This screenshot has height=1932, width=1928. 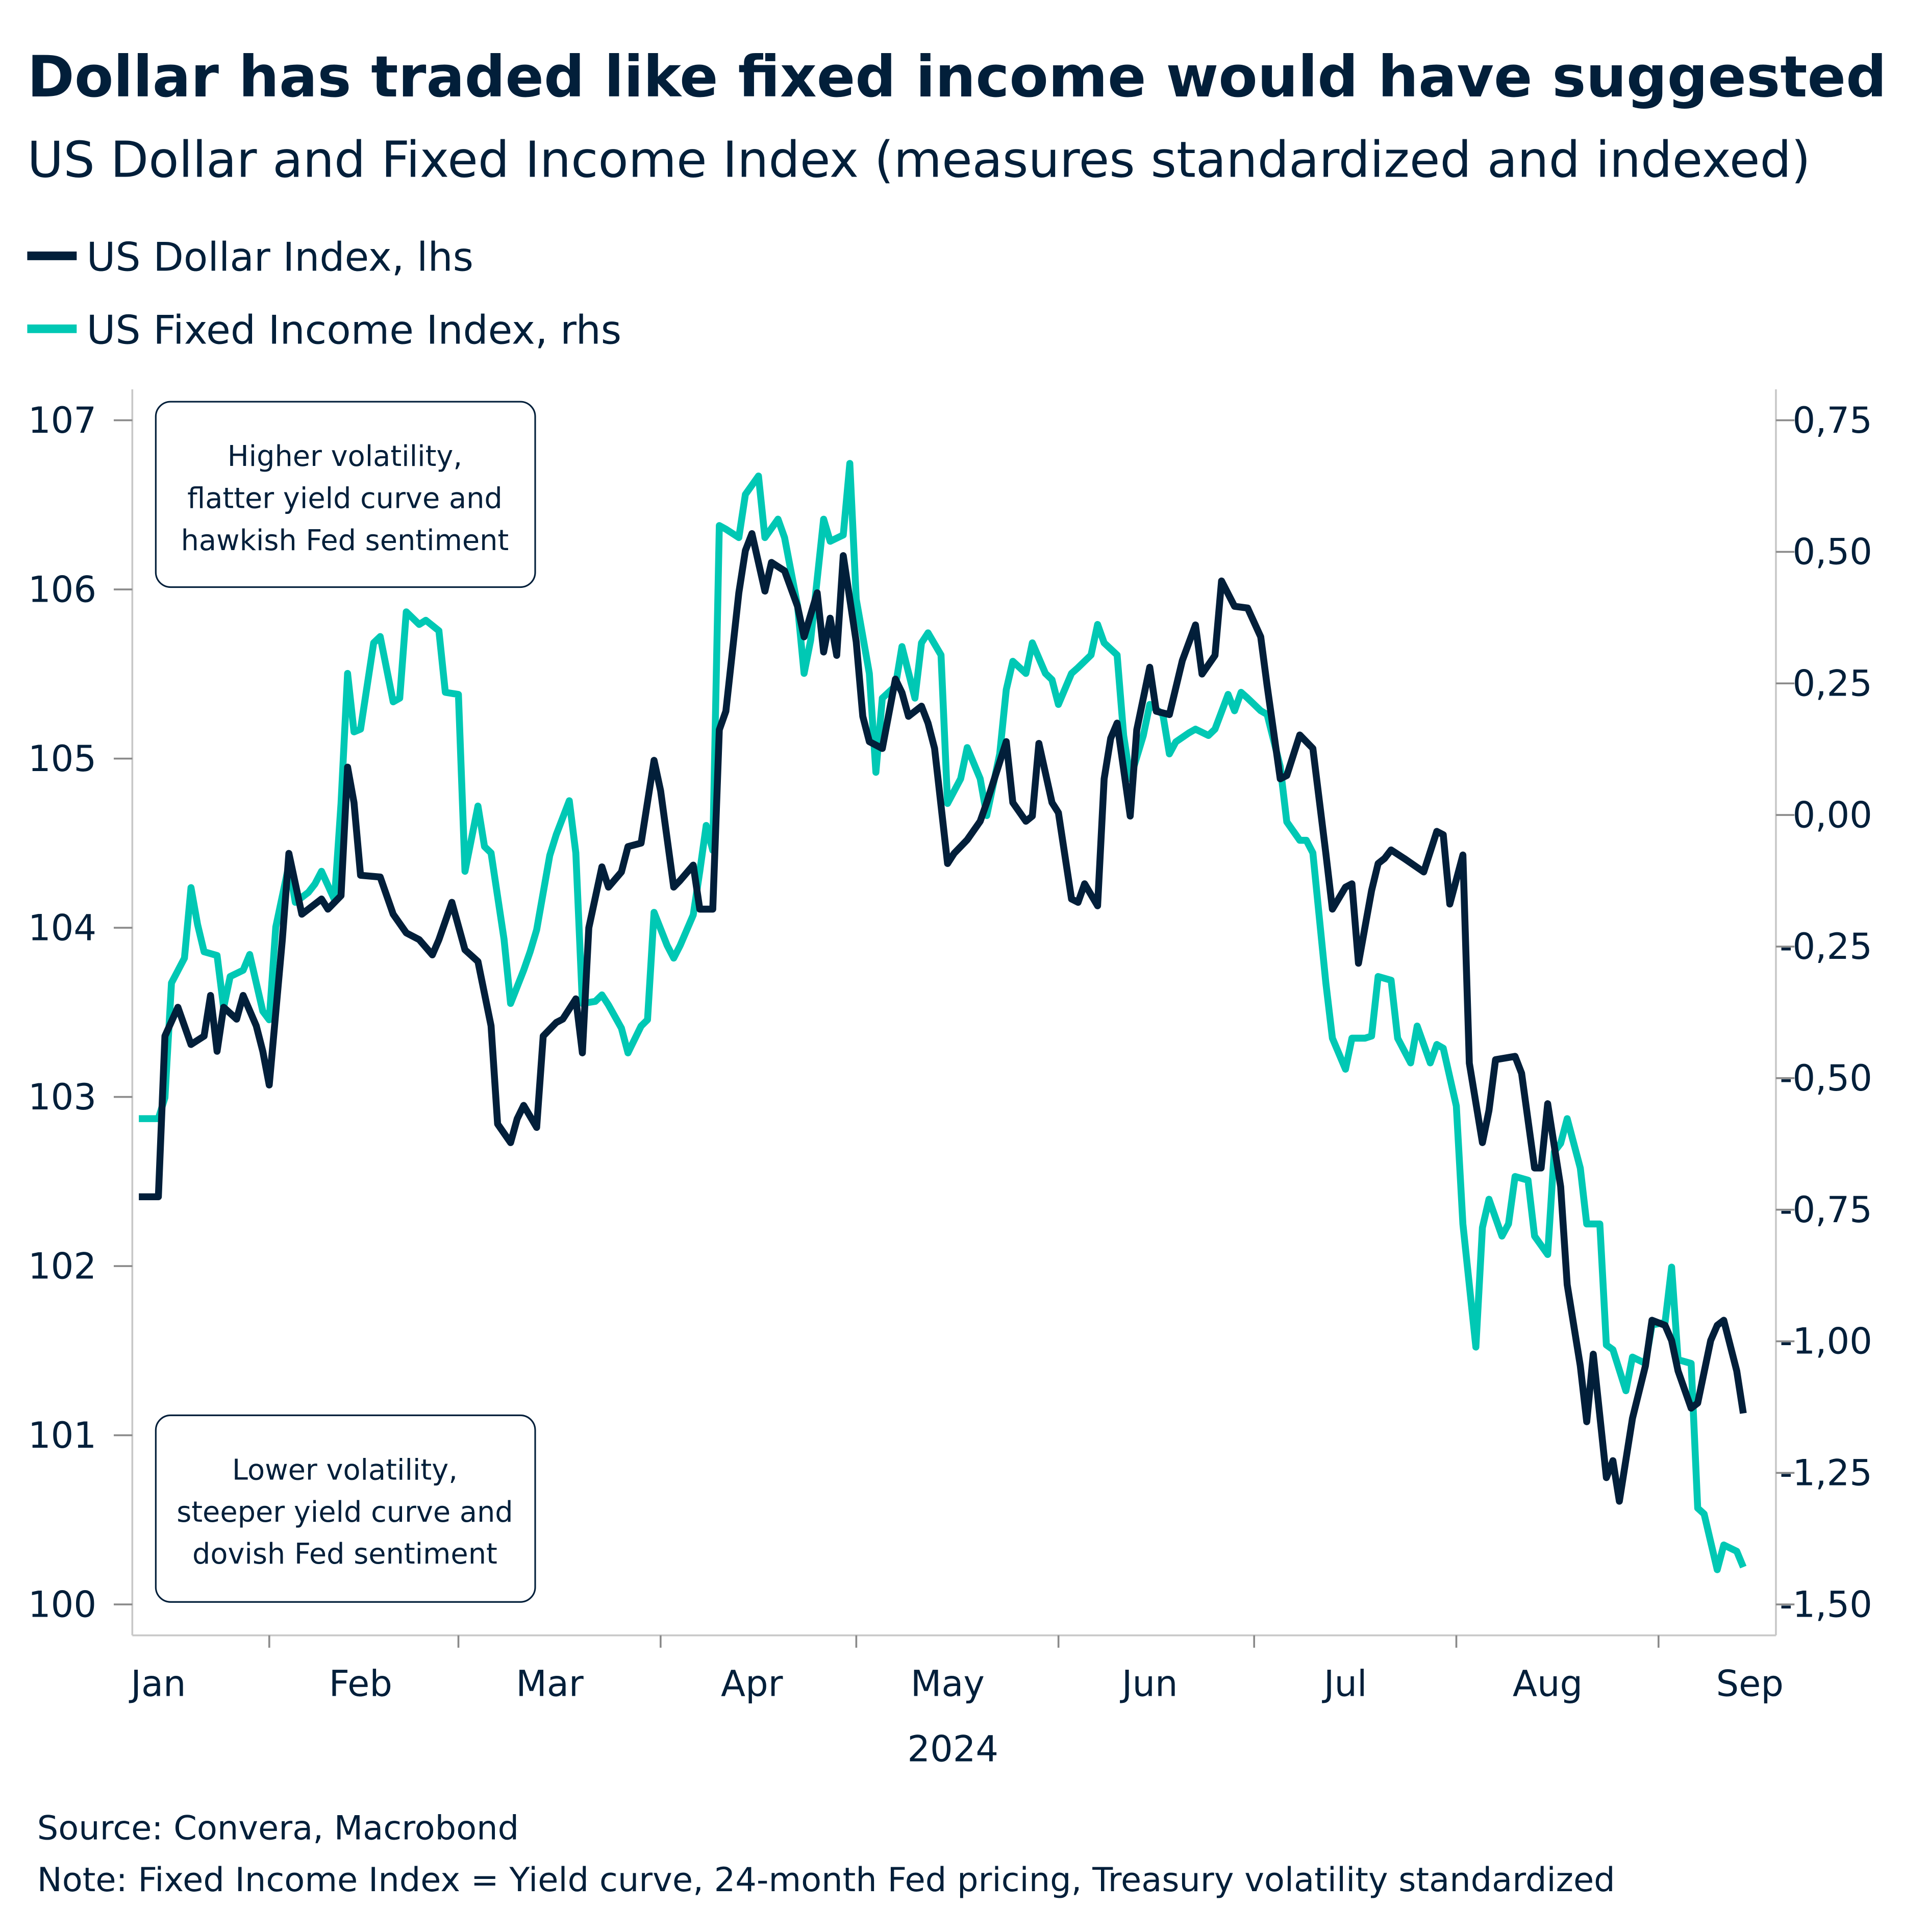 What do you see at coordinates (62, 928) in the screenshot?
I see `left-y-tick-label: 104` at bounding box center [62, 928].